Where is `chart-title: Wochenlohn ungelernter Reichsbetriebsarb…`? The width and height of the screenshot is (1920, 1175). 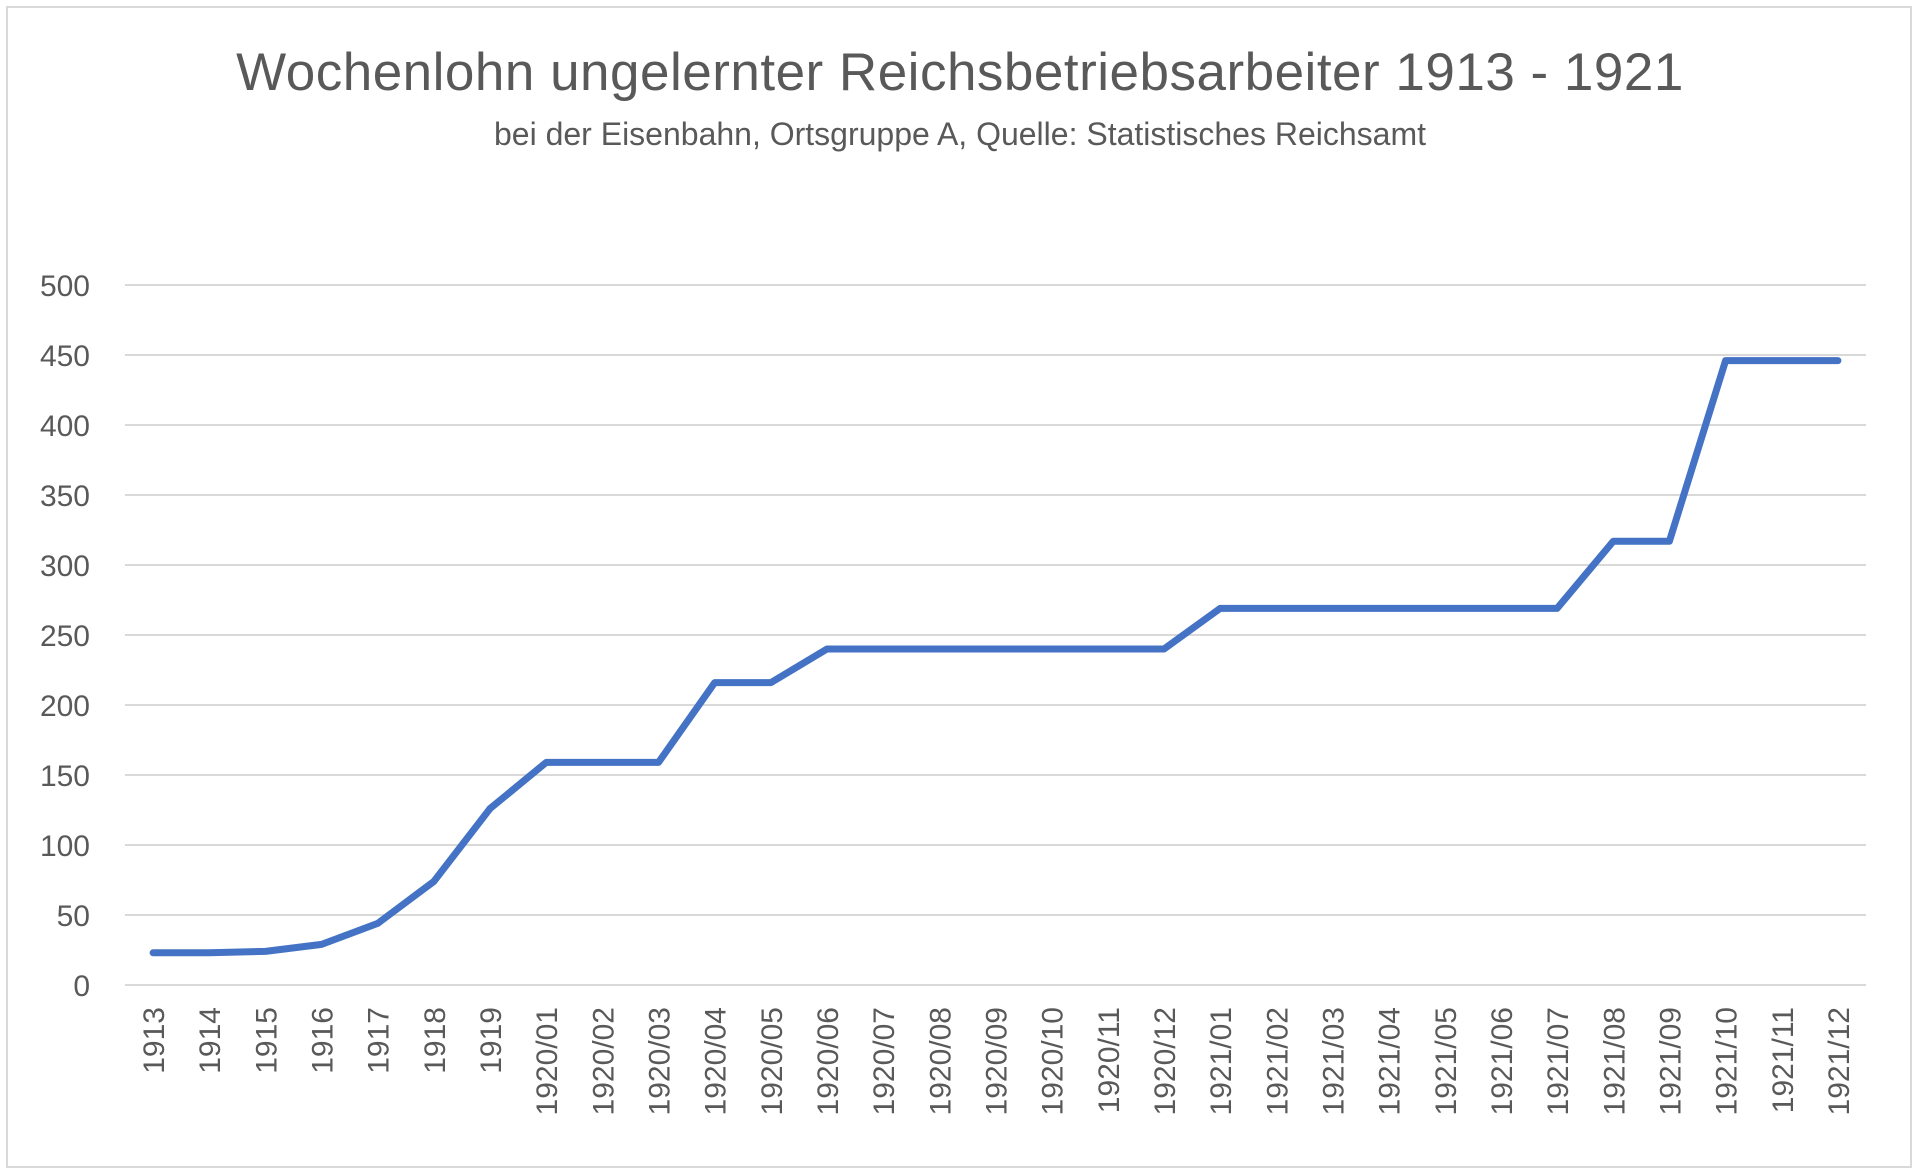 chart-title: Wochenlohn ungelernter Reichsbetriebsarb… is located at coordinates (960, 72).